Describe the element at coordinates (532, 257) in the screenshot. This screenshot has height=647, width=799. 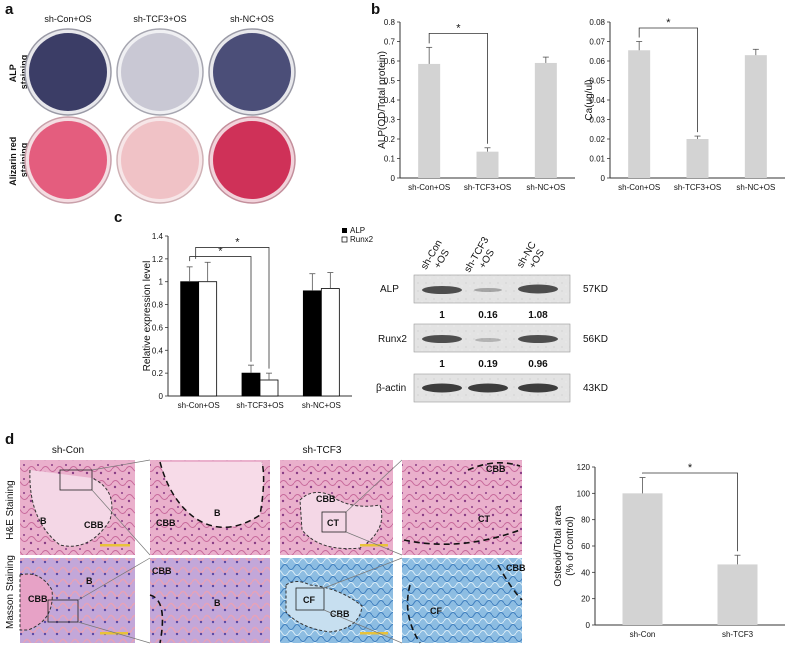
I see `blot-lane-label-3: sh-NC +OS` at that location.